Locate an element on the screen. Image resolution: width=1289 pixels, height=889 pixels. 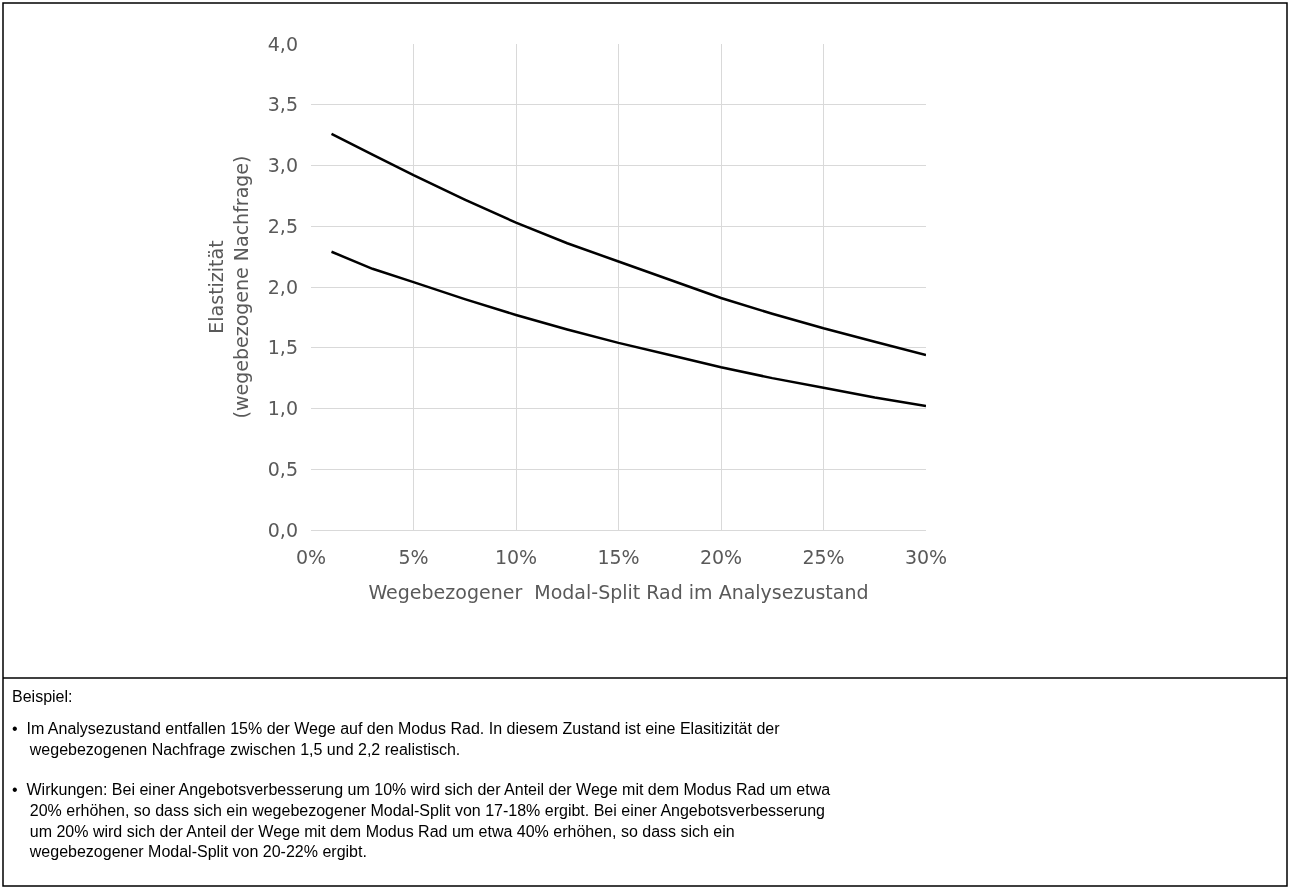
x-tick-label: 20% is located at coordinates (721, 556).